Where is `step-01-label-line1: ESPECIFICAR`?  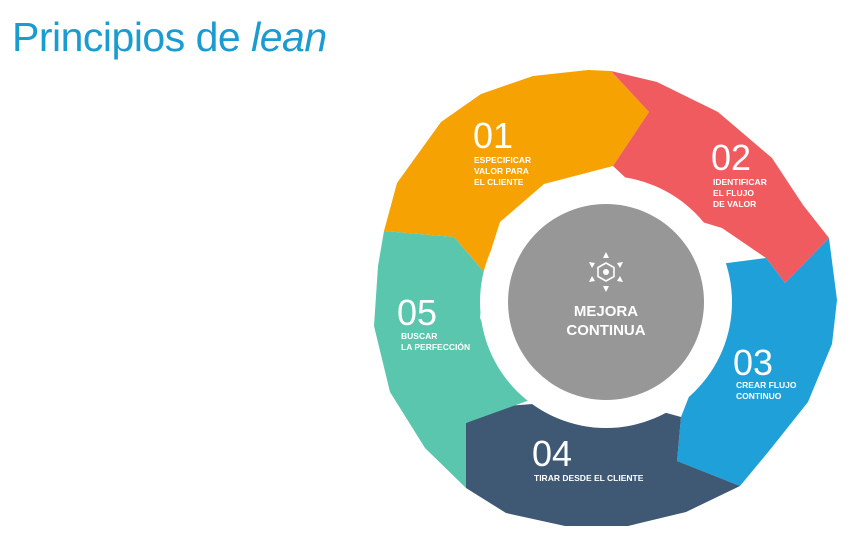
step-01-label-line1: ESPECIFICAR is located at coordinates (502, 160).